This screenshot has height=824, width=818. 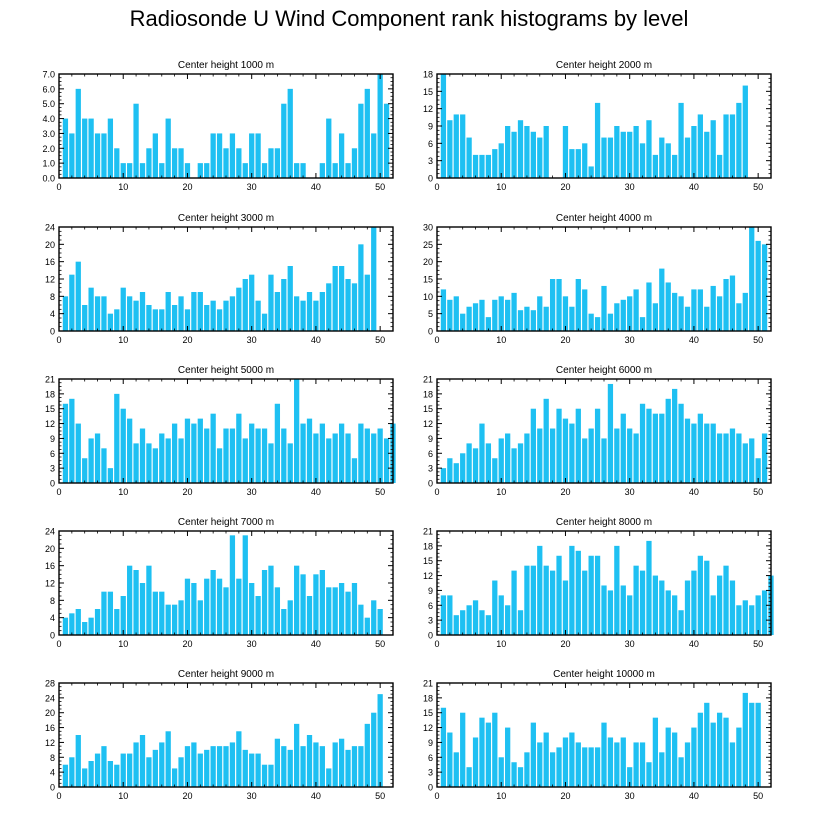 I want to click on y-tick-label: 18, so click(x=428, y=394).